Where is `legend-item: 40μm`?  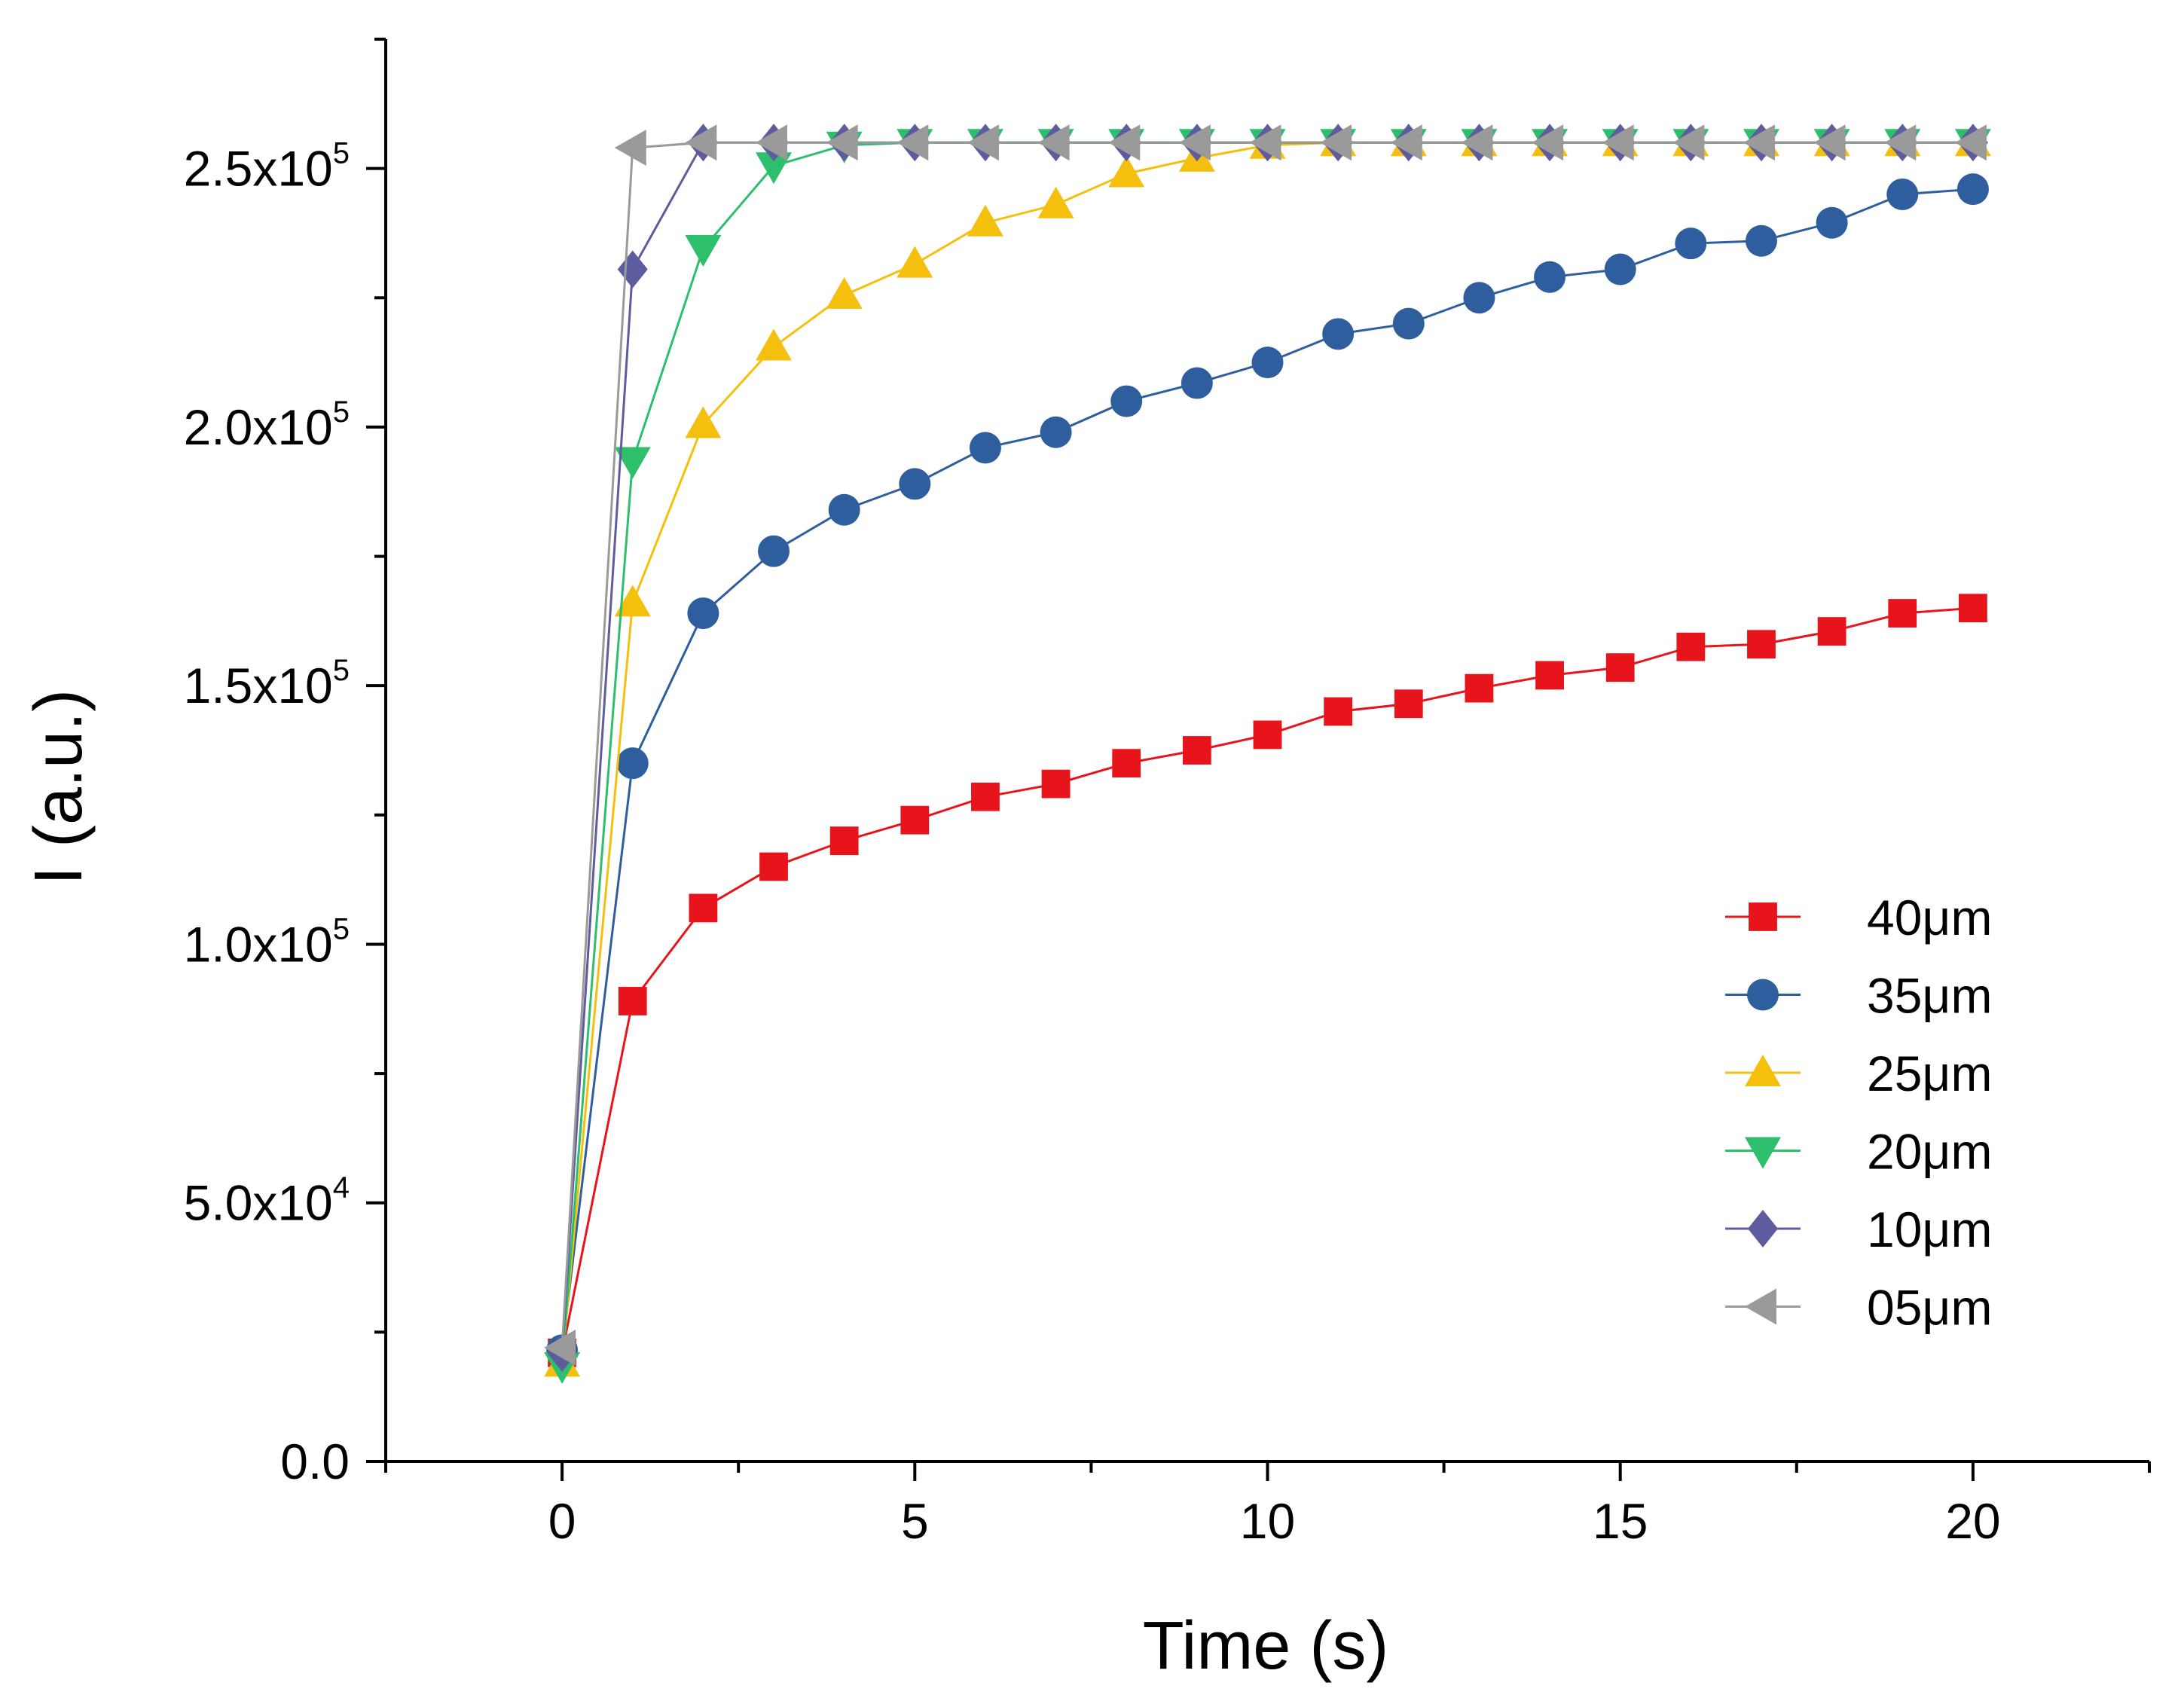 legend-item: 40μm is located at coordinates (1858, 917).